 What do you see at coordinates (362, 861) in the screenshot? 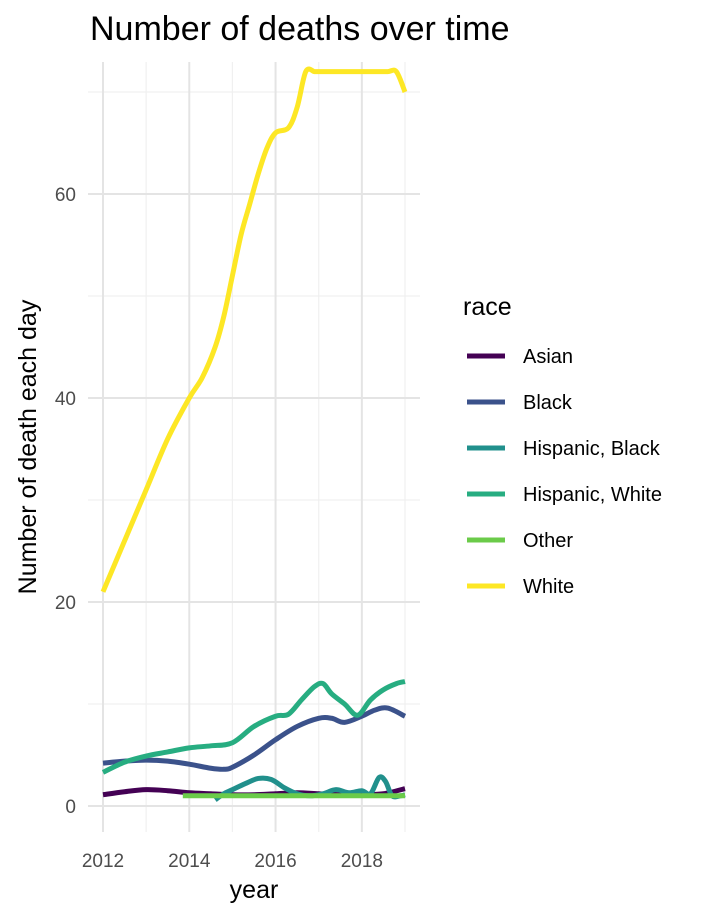
I see `x-tick-label: 2018` at bounding box center [362, 861].